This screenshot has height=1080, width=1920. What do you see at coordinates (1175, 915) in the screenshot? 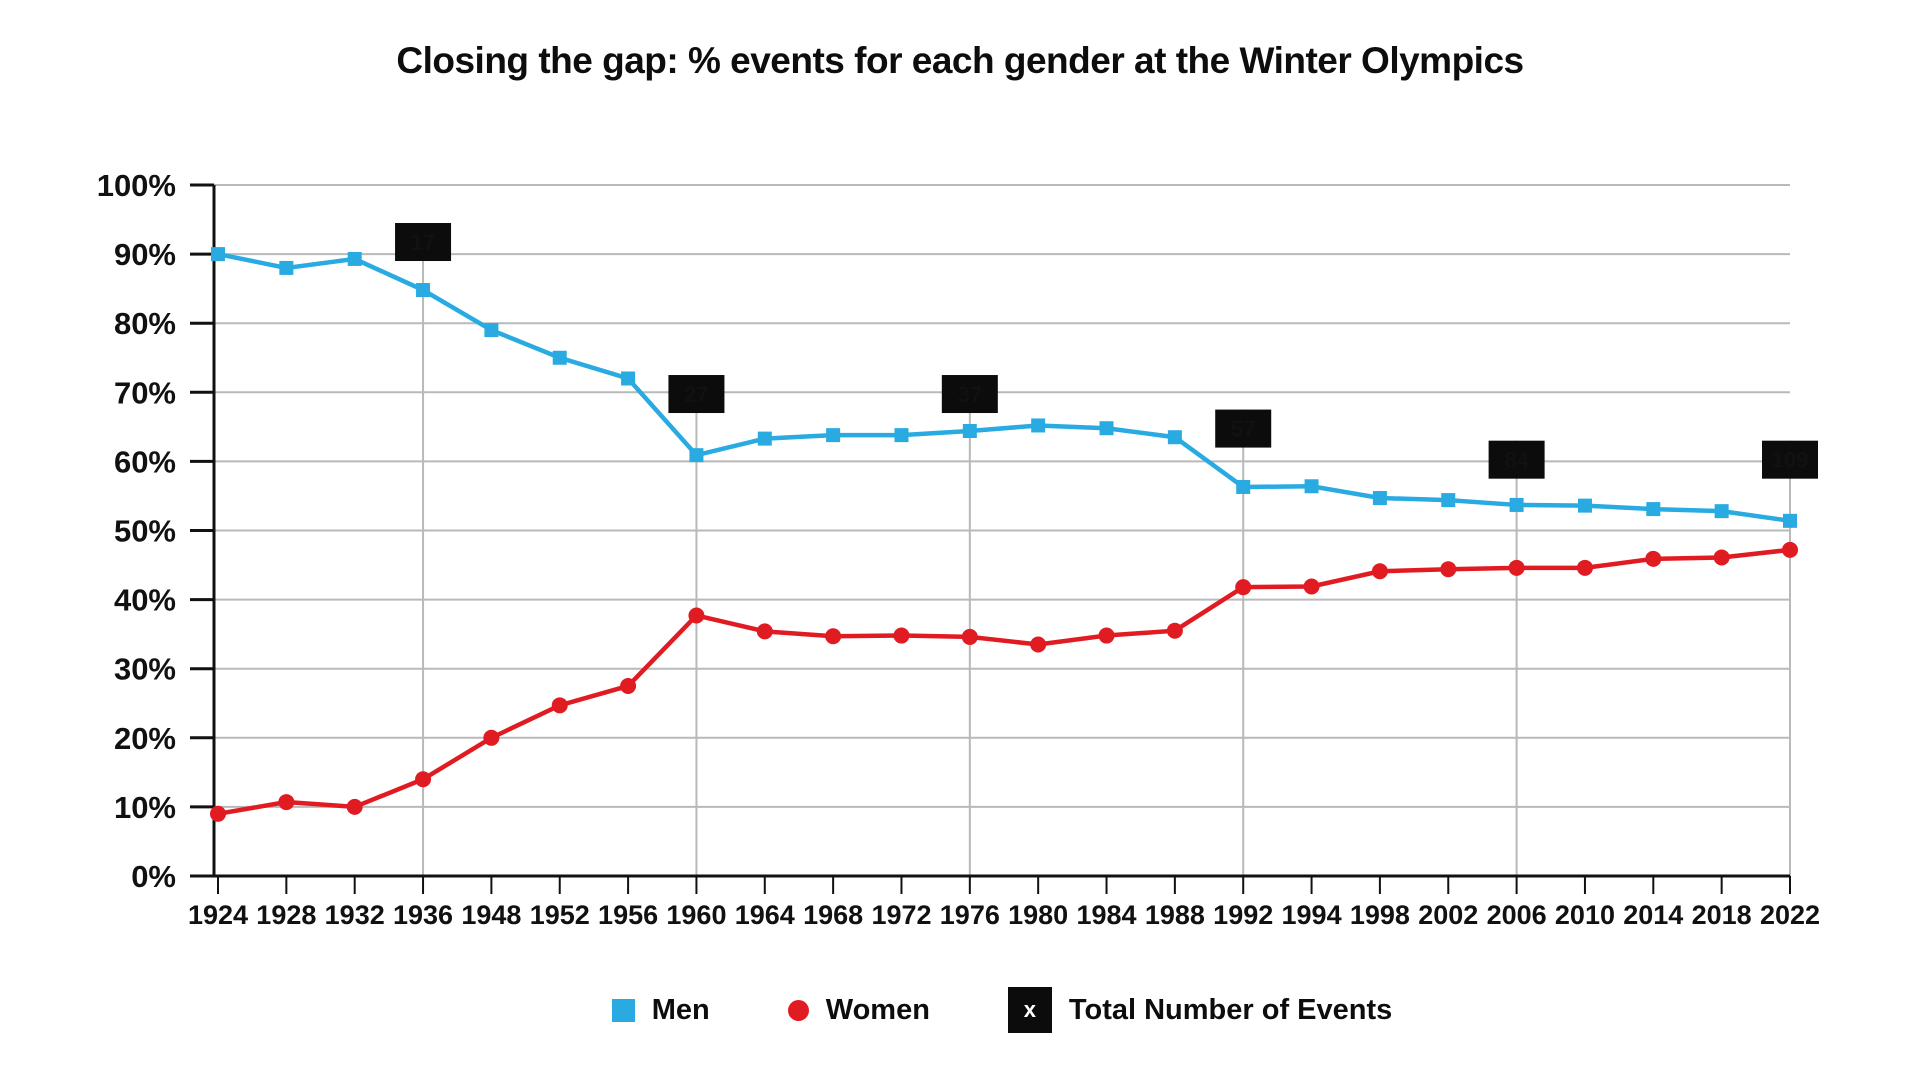
I see `x-tick-label: 1988` at bounding box center [1175, 915].